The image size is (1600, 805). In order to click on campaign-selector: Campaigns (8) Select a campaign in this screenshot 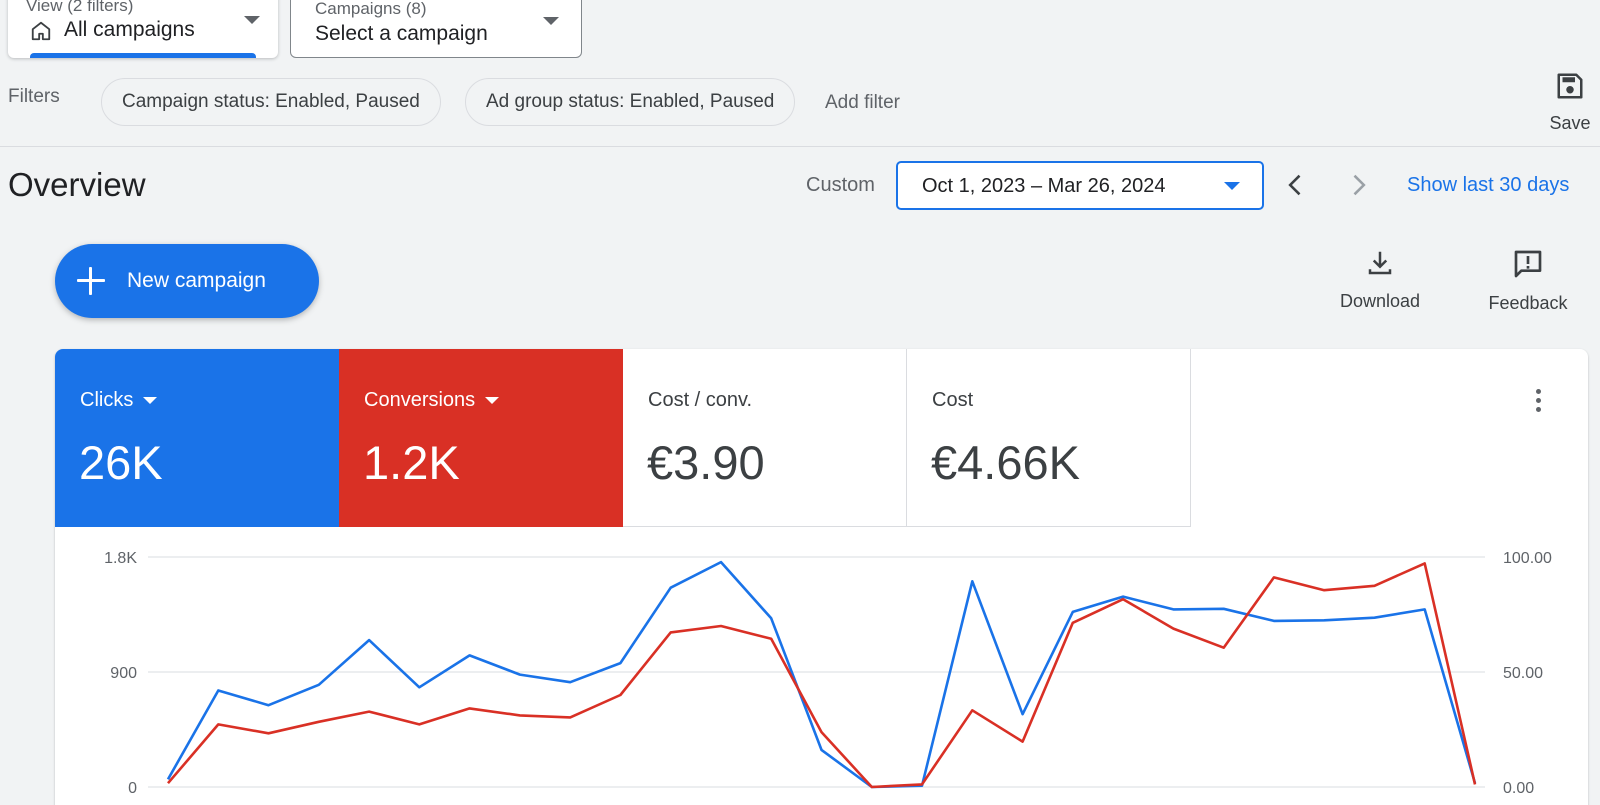, I will do `click(436, 29)`.